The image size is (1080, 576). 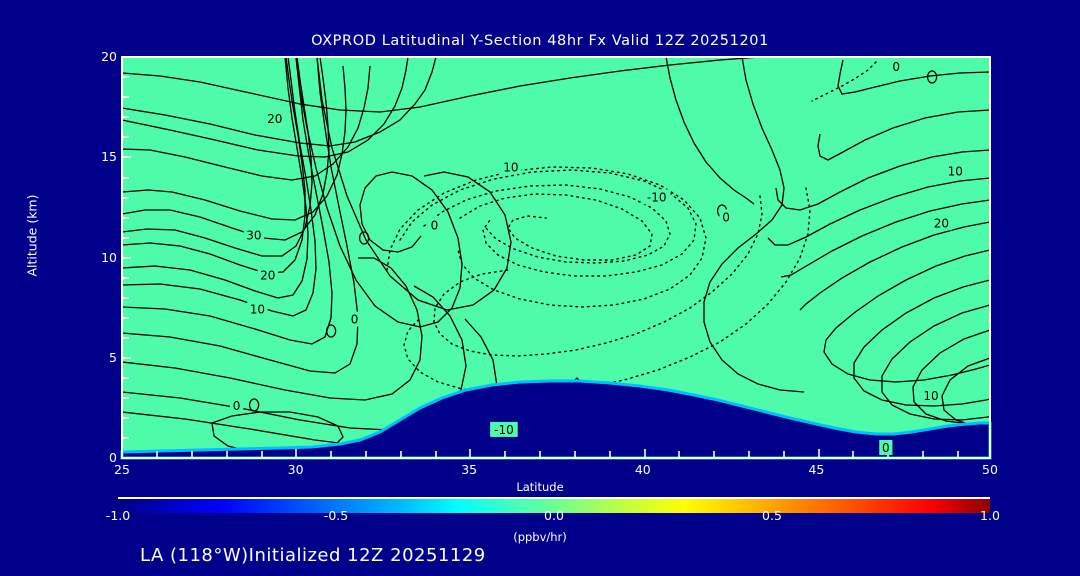 I want to click on x-tick-label: 45, so click(x=816, y=469).